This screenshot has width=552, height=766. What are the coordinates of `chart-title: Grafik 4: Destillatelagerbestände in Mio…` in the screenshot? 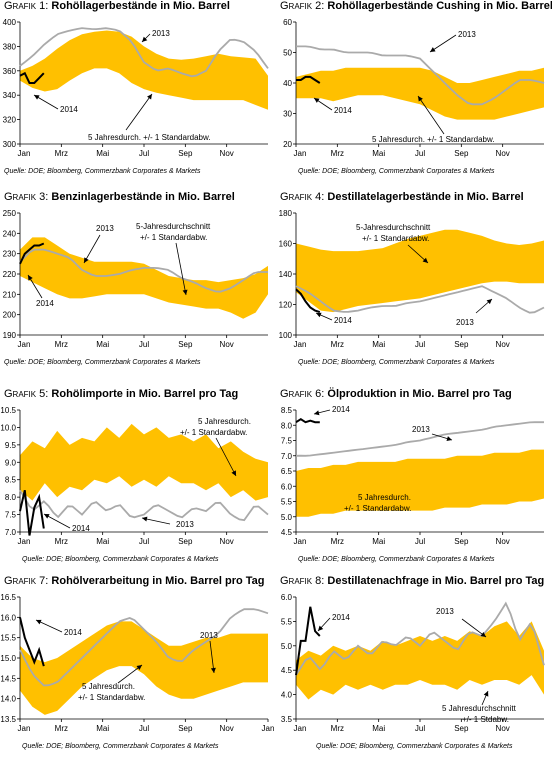 It's located at (402, 197).